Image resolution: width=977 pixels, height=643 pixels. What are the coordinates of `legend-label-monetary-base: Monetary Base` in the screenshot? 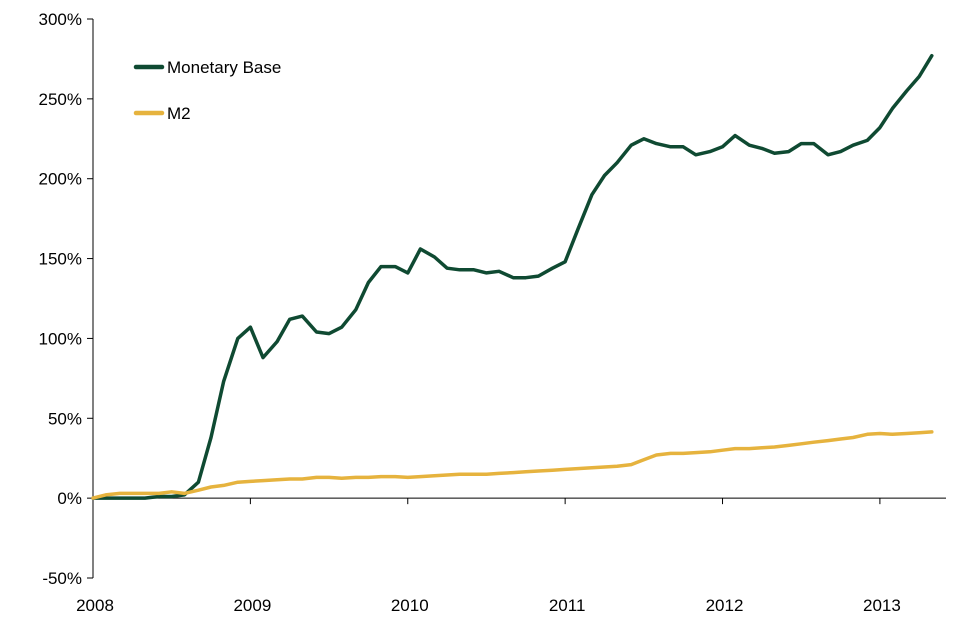 It's located at (224, 67).